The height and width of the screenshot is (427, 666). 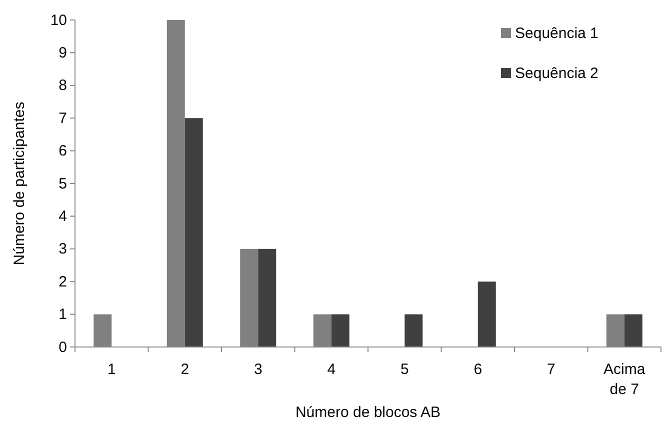 What do you see at coordinates (185, 369) in the screenshot?
I see `x-tick-label: 2` at bounding box center [185, 369].